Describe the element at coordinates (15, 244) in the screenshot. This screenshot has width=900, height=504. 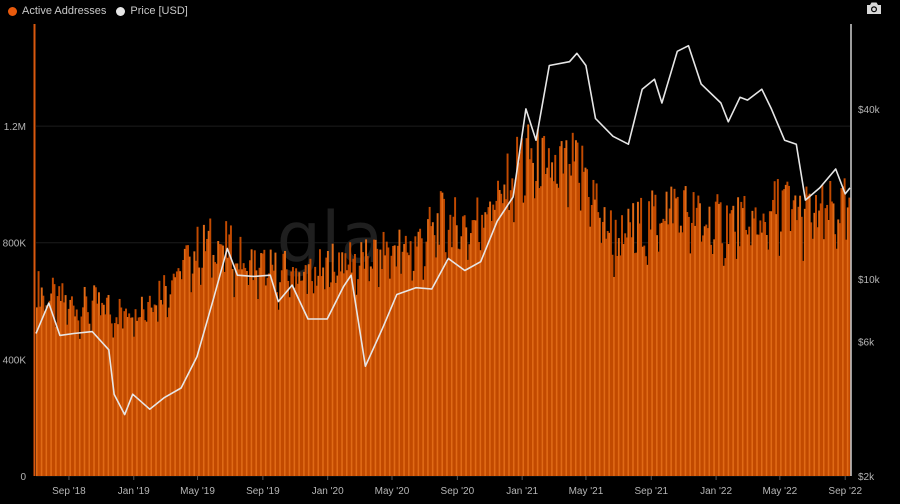
I see `y-left-tick-label: 800K` at that location.